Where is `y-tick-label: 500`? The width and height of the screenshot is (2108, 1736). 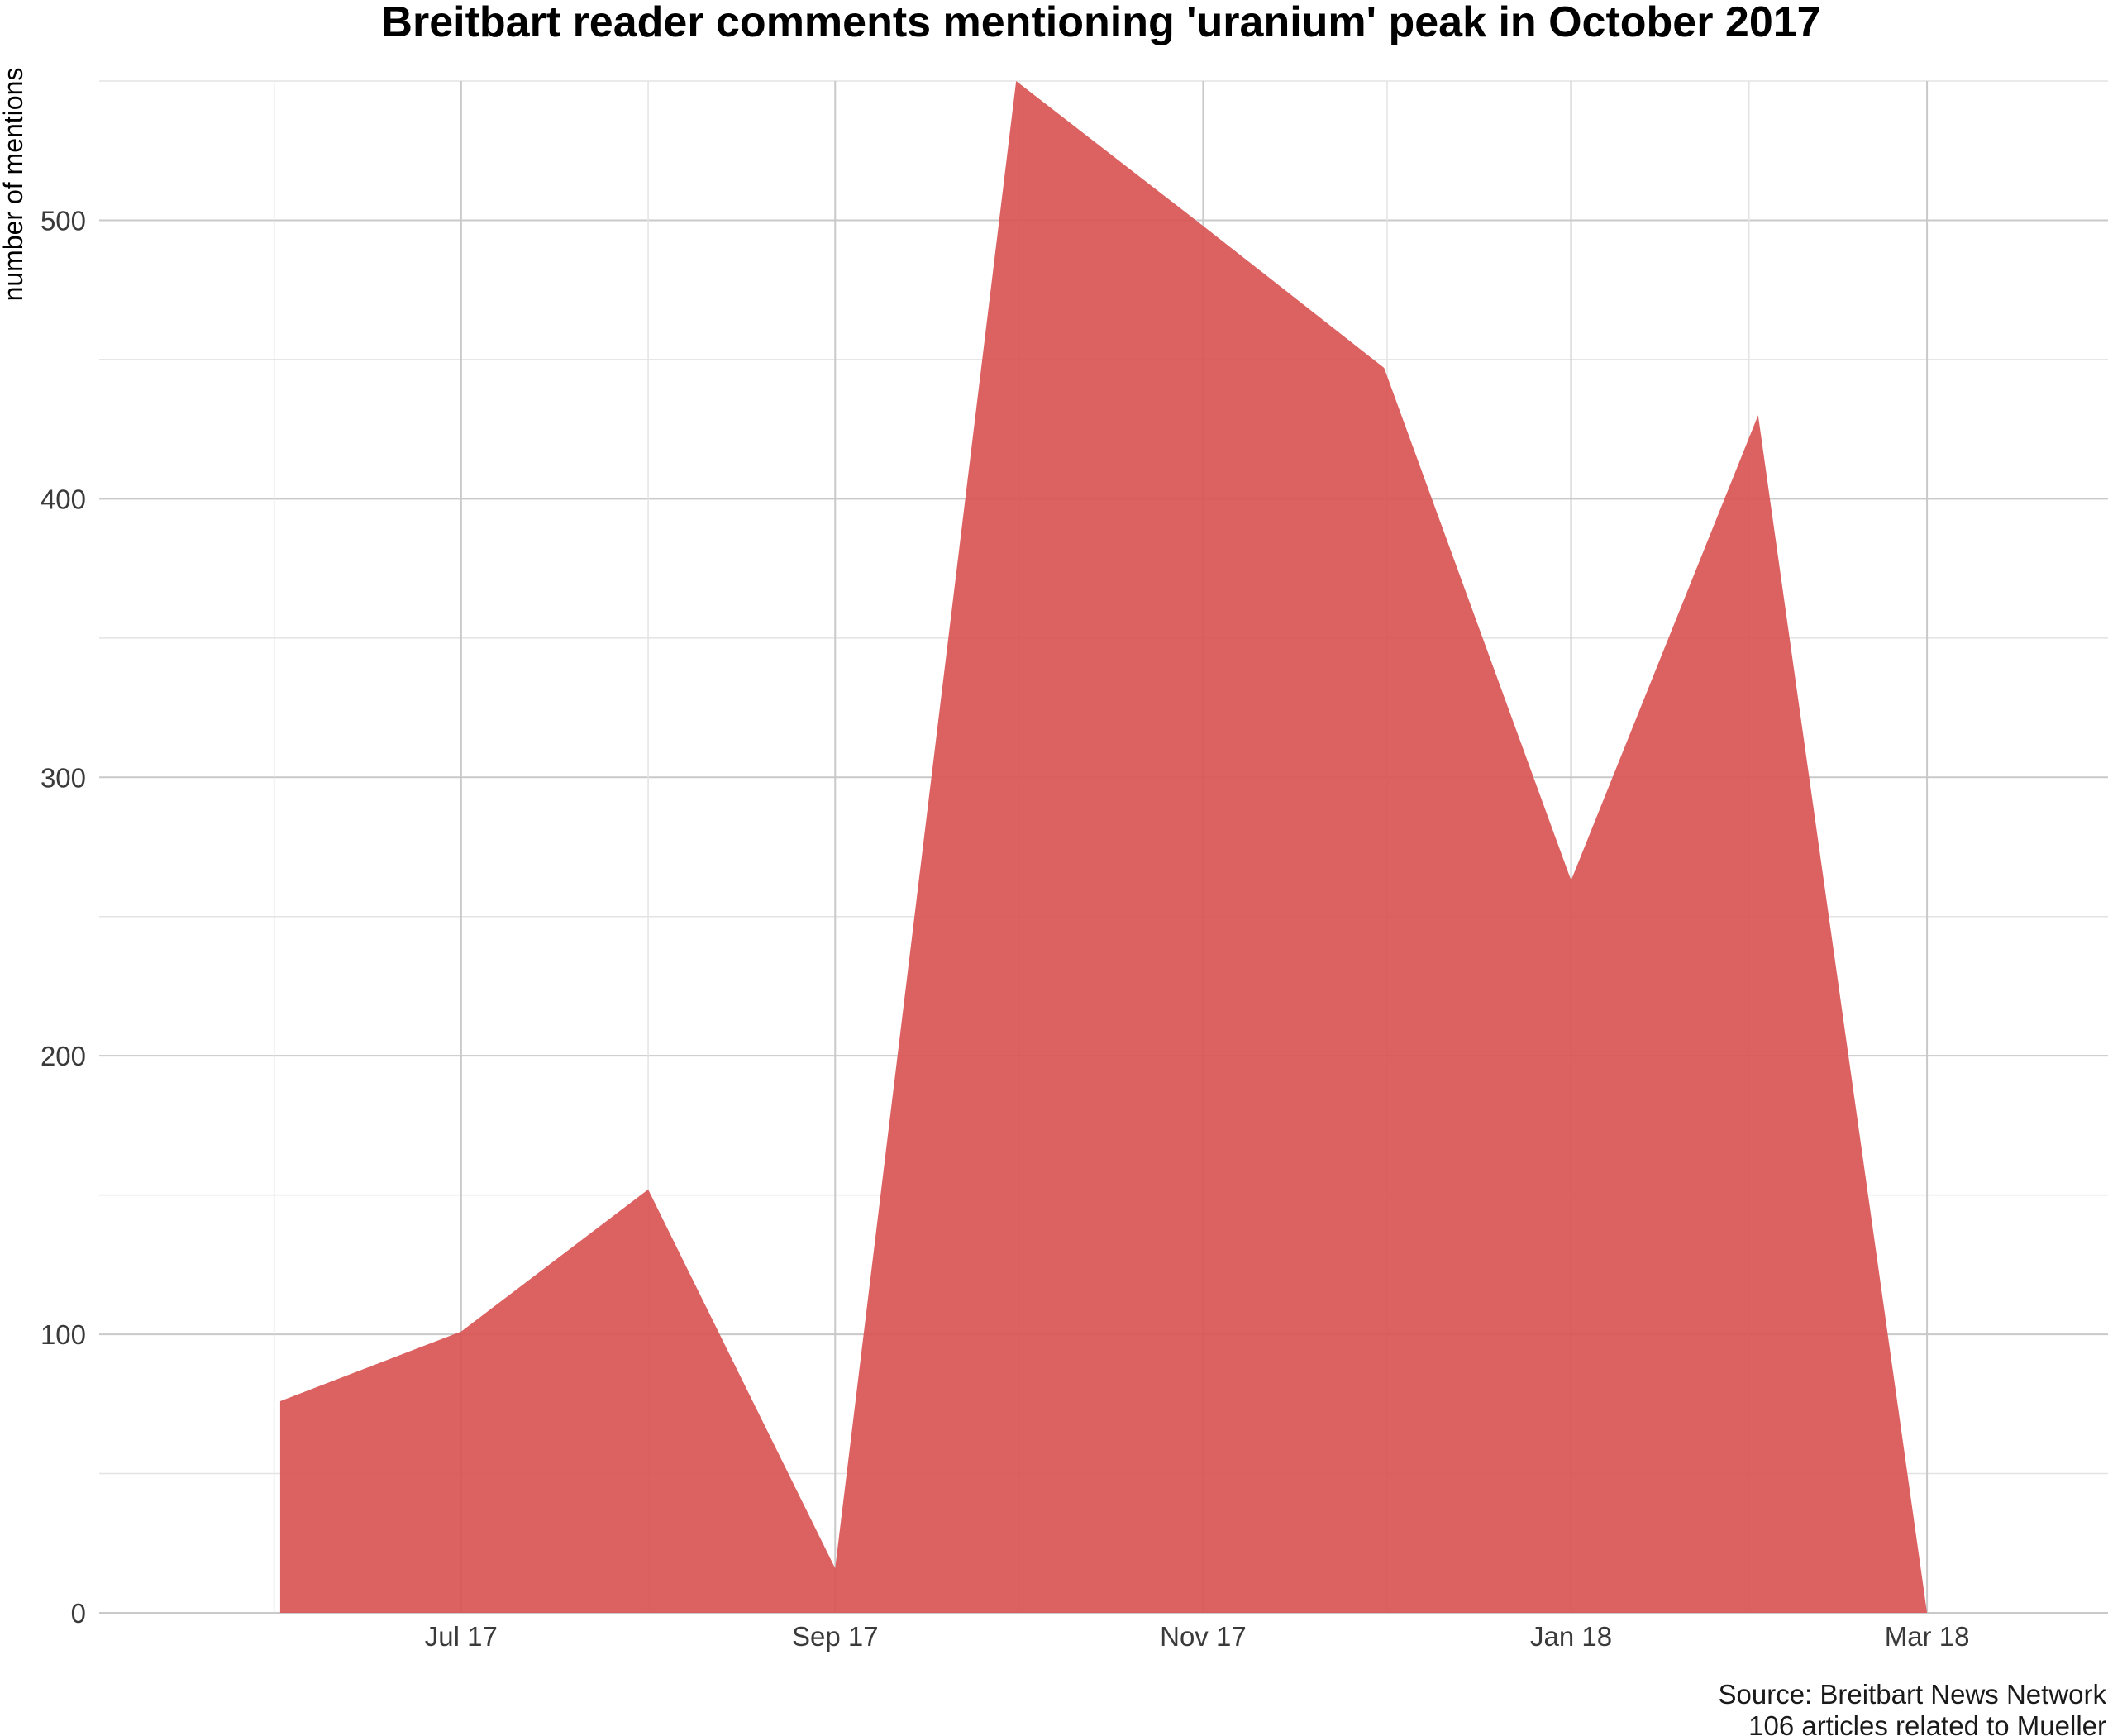 y-tick-label: 500 is located at coordinates (63, 220).